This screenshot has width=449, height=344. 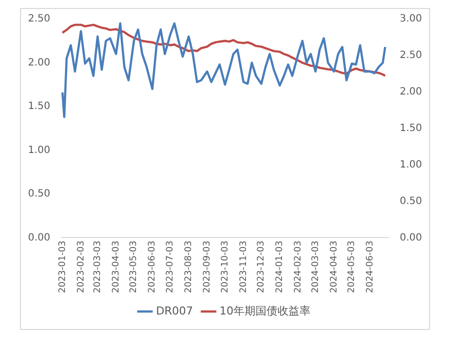 What do you see at coordinates (411, 128) in the screenshot?
I see `y2-tick-label: 1.50` at bounding box center [411, 128].